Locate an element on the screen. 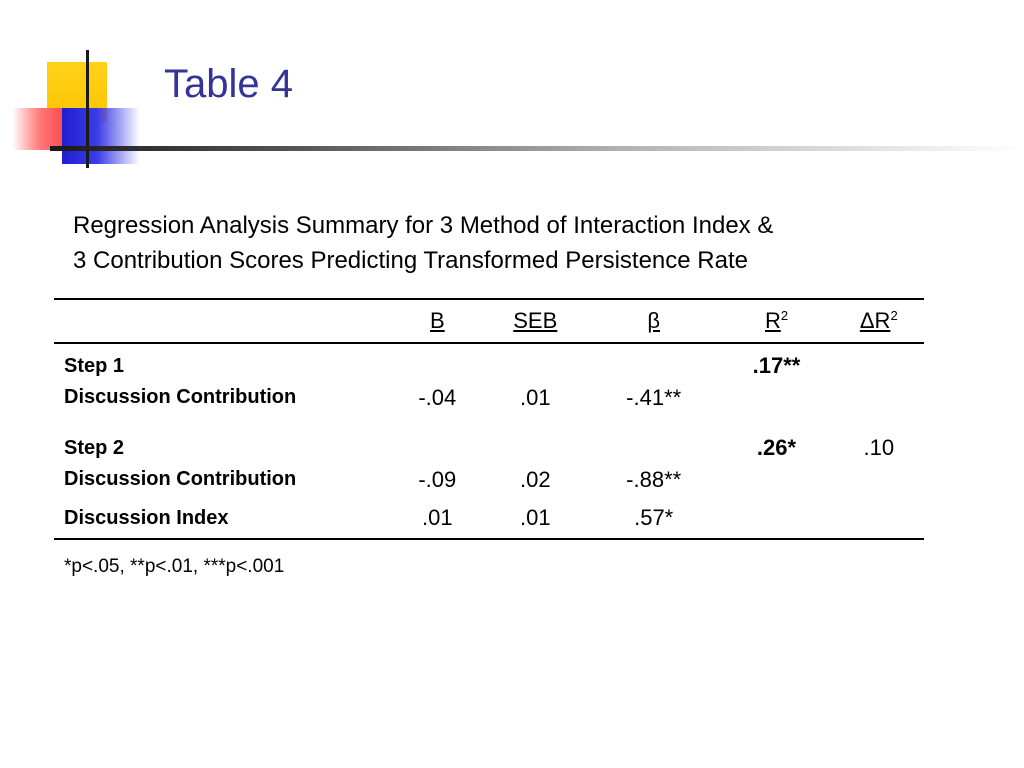 The width and height of the screenshot is (1024, 768). step1-b: -.04 is located at coordinates (437, 397).